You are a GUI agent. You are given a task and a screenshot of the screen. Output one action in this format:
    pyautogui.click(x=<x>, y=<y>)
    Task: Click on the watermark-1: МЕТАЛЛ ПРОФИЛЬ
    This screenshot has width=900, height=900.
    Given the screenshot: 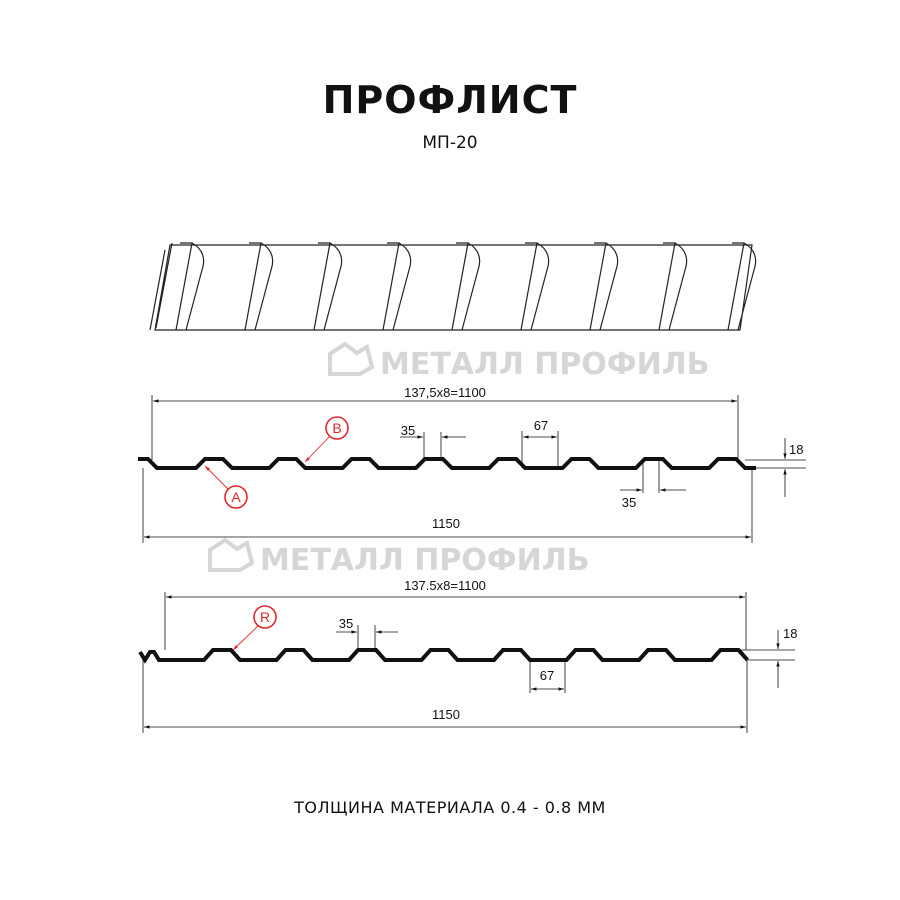 What is the action you would take?
    pyautogui.click(x=519, y=361)
    